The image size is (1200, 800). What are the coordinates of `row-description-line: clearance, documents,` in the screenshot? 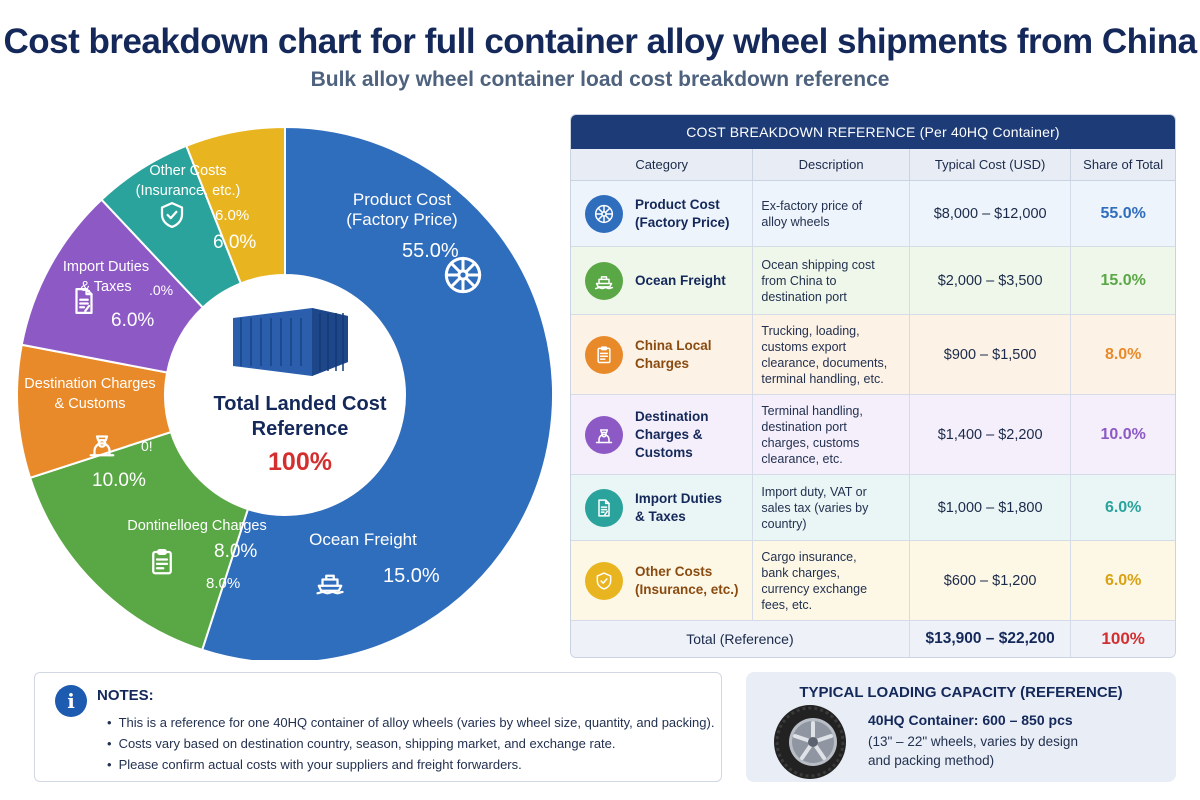 It's located at (824, 362).